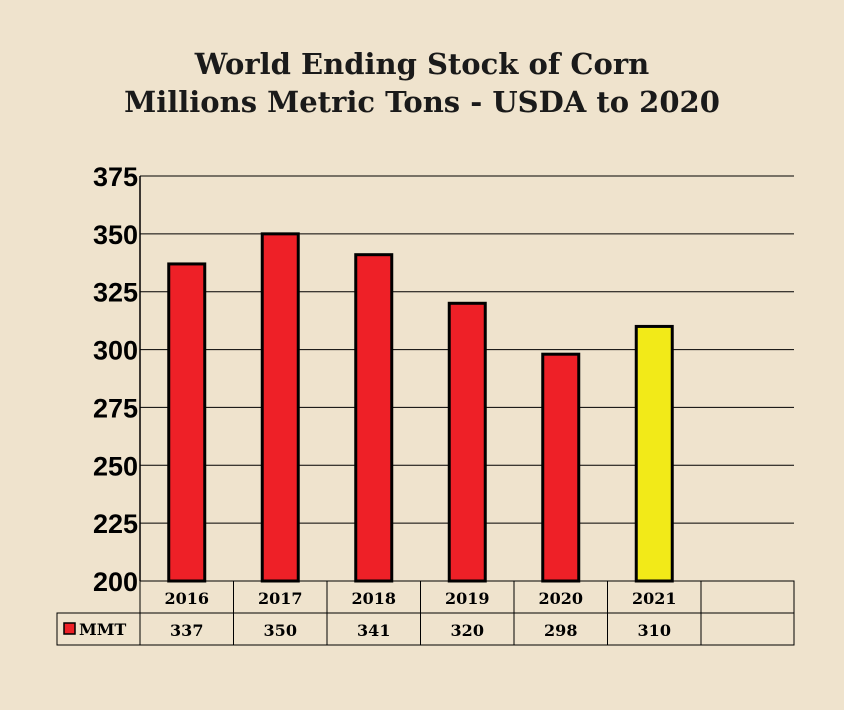 The height and width of the screenshot is (710, 844). What do you see at coordinates (280, 598) in the screenshot?
I see `x-tick-label: 2017` at bounding box center [280, 598].